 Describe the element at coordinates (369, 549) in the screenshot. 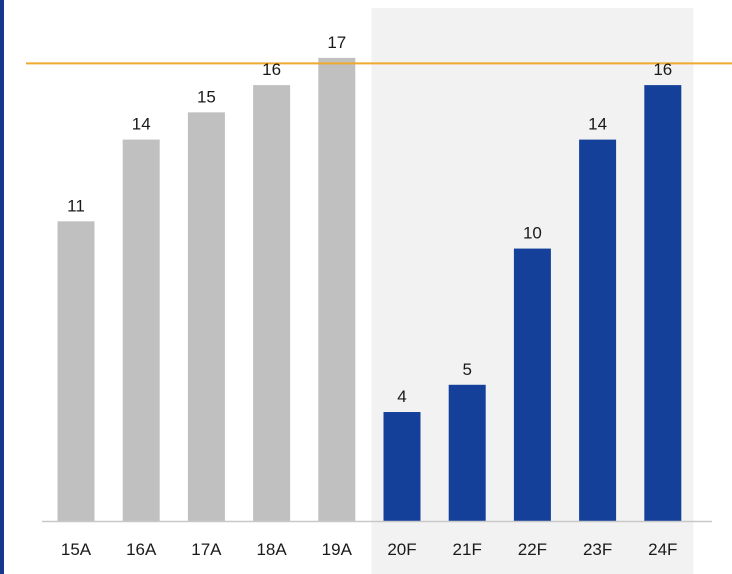

I see `x-tick-labels-group: 15A 16A 17A 18A 19A 20F 21F 22F 23F 24F` at that location.